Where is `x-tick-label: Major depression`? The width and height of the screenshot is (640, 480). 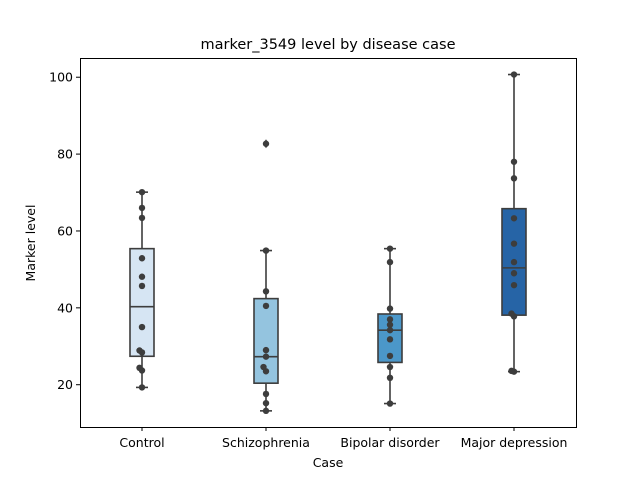 x-tick-label: Major depression is located at coordinates (514, 442).